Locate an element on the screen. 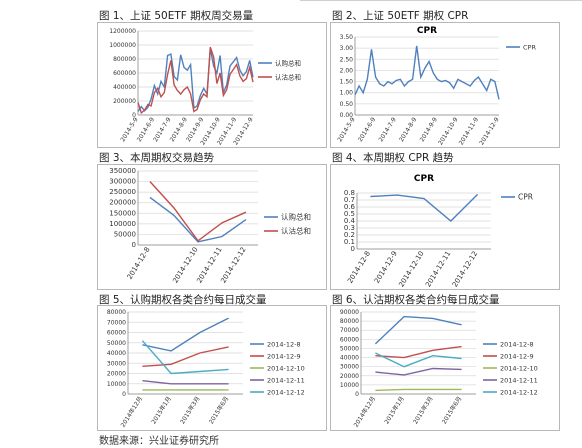 This screenshot has height=448, width=582. x-tick-label: 2014年12月 is located at coordinates (364, 412).